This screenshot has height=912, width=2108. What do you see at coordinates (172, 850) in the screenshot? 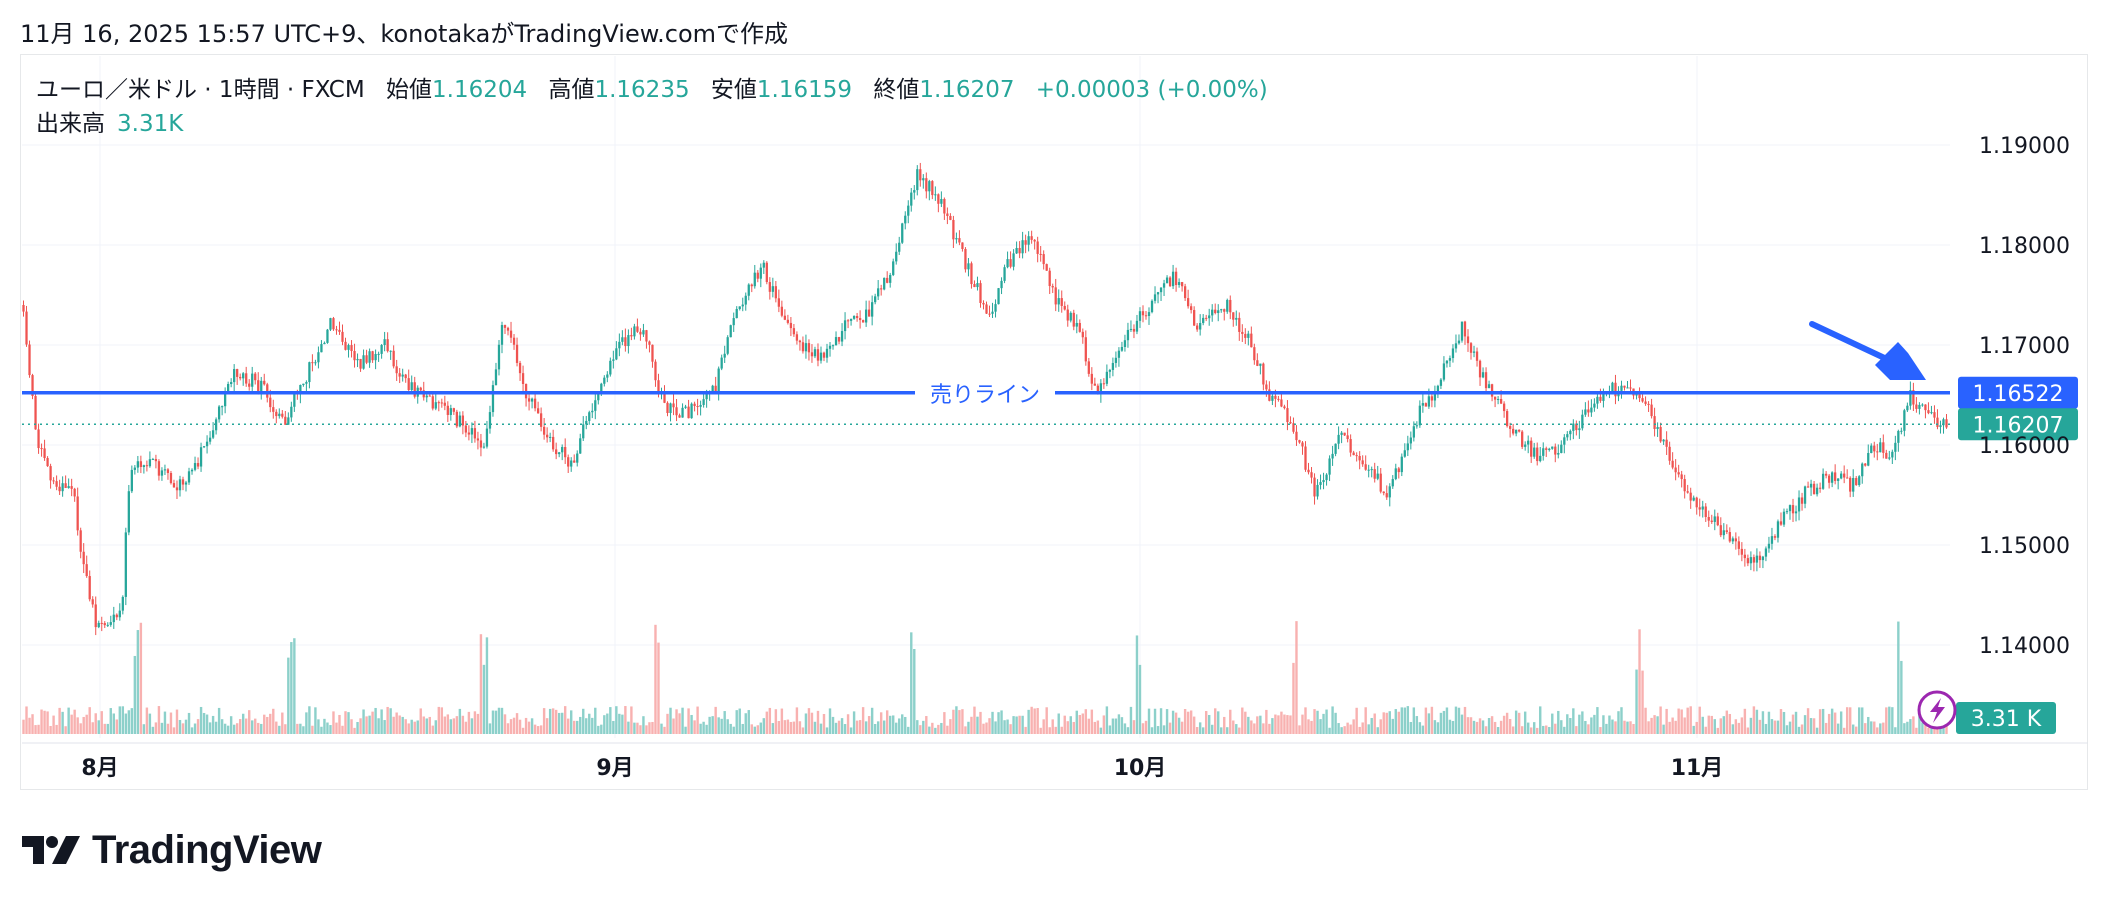
I see `tradingview-logo: TradingView` at bounding box center [172, 850].